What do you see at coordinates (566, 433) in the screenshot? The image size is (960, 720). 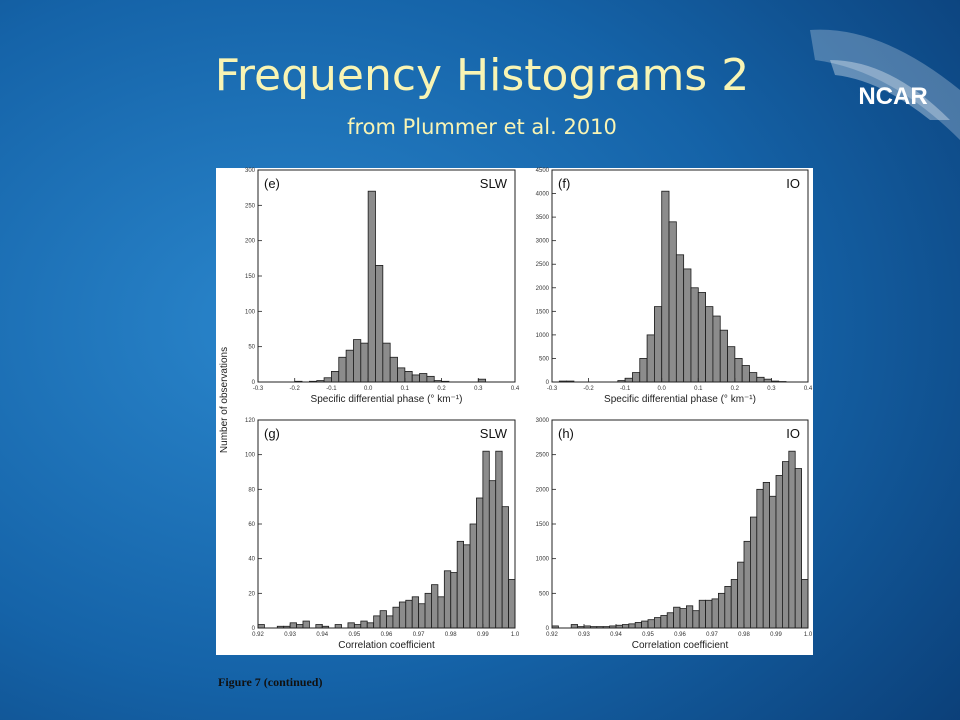 I see `panel-title: (h)` at bounding box center [566, 433].